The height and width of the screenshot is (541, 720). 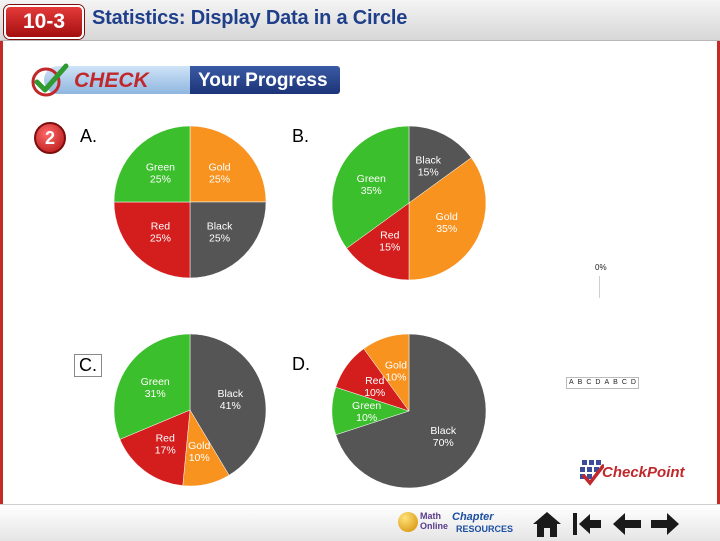 I want to click on slice-percent-red: 25%, so click(x=160, y=239).